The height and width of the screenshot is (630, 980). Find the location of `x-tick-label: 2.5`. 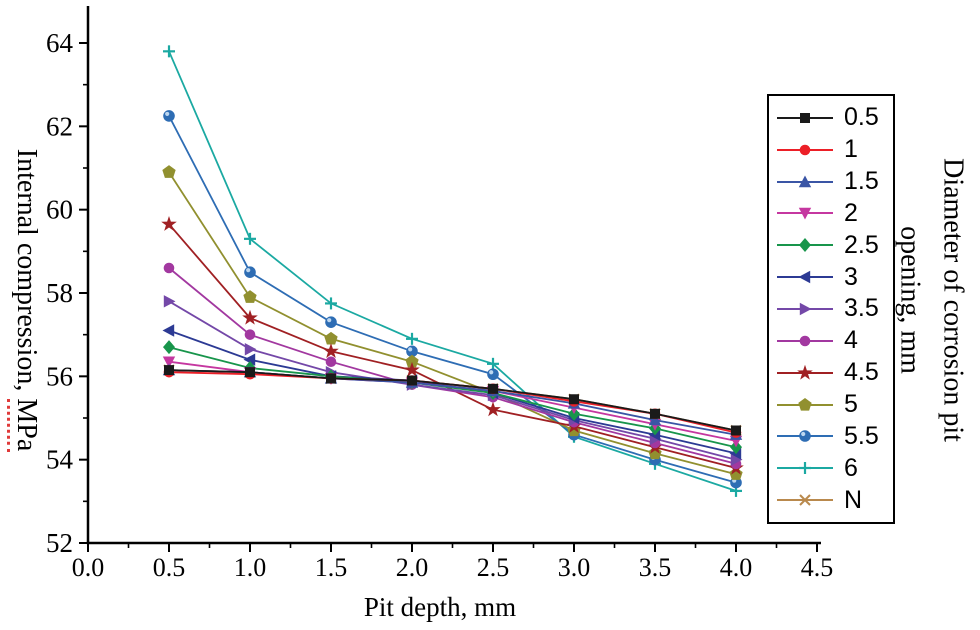

x-tick-label: 2.5 is located at coordinates (493, 567).